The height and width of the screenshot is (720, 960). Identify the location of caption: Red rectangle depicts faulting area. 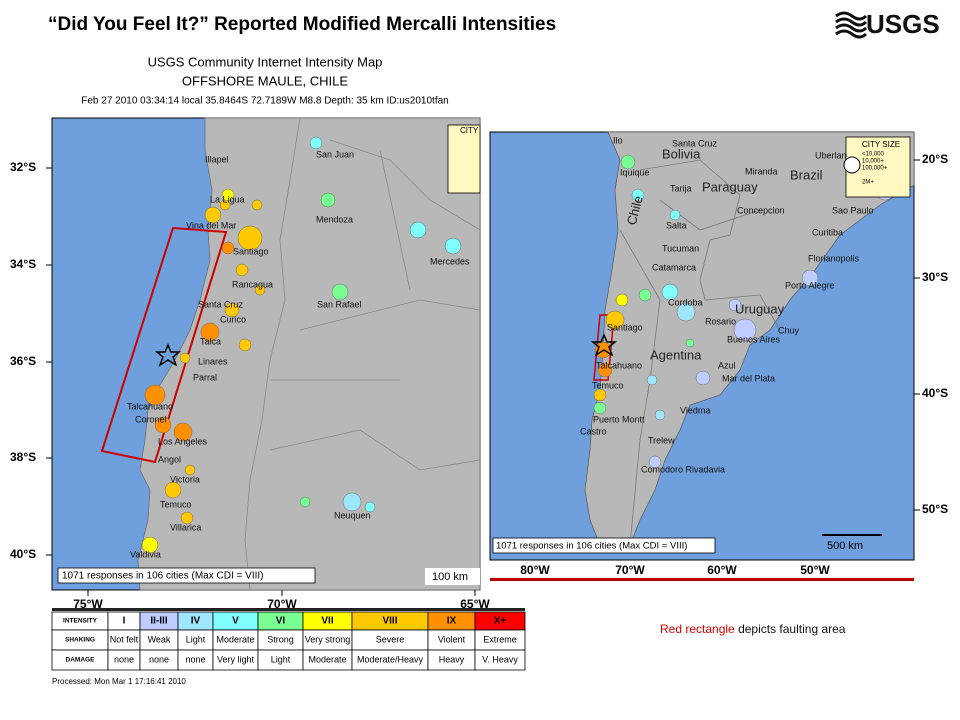
(753, 629).